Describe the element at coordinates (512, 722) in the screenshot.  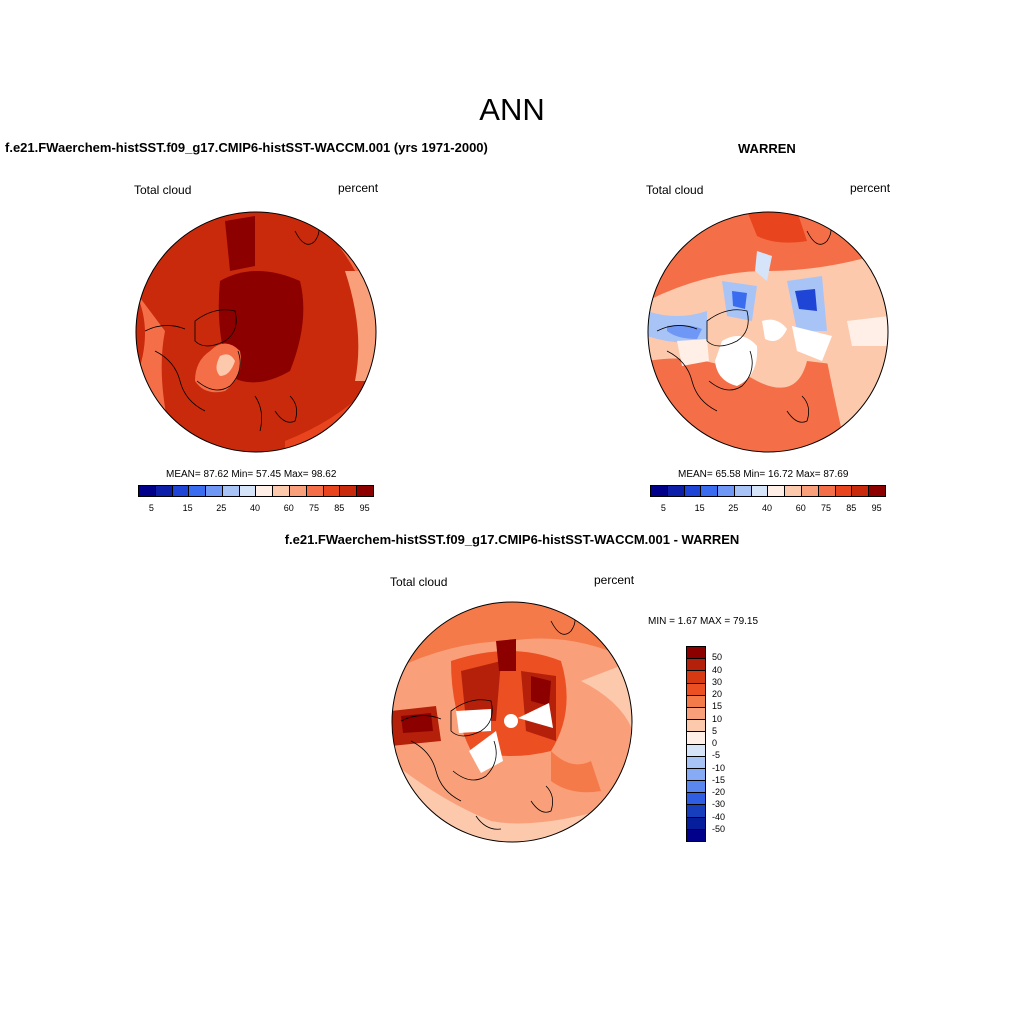
I see `panel3-polar-map` at that location.